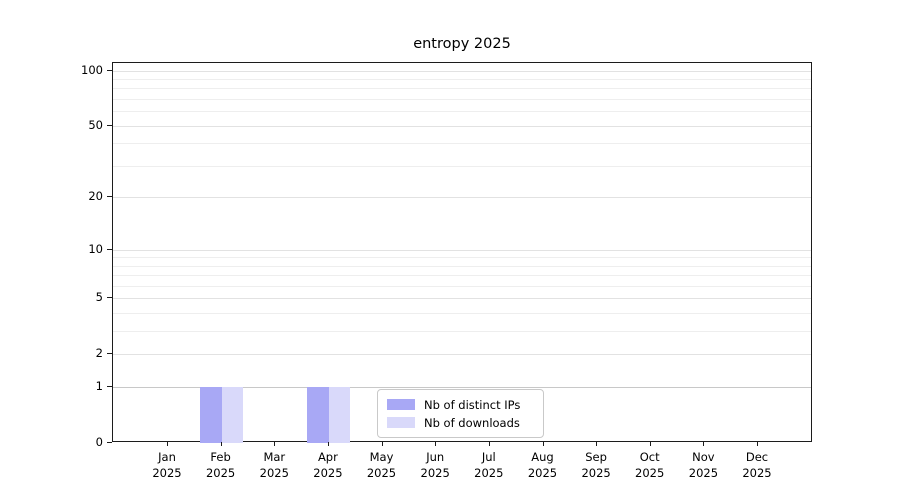 This screenshot has width=900, height=500. Describe the element at coordinates (327, 457) in the screenshot. I see `x-tick-month: Apr` at that location.